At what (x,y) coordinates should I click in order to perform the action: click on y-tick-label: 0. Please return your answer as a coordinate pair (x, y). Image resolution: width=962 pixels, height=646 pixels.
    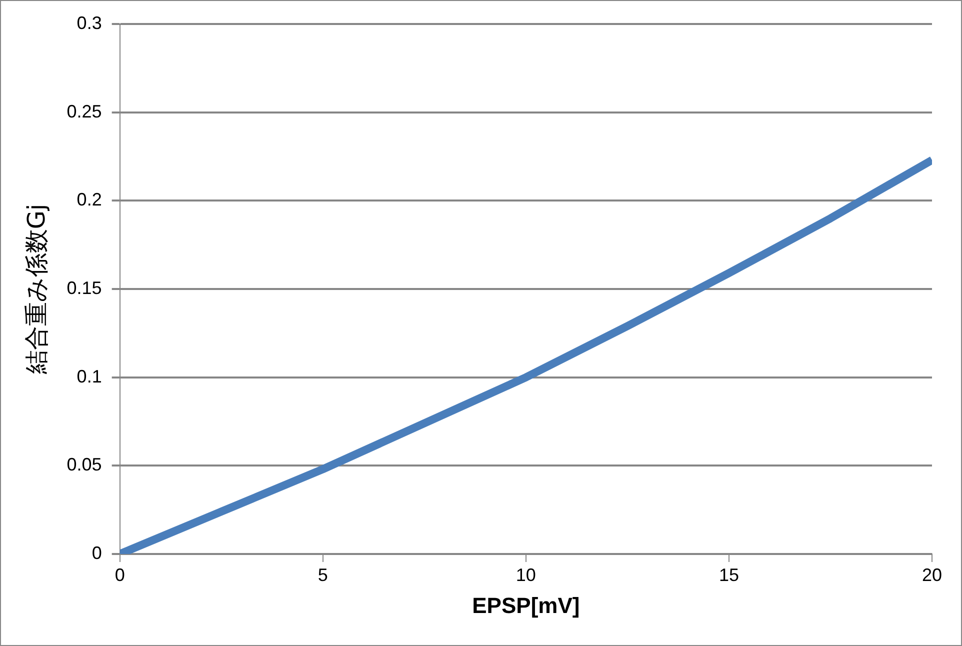
    Looking at the image, I should click on (97, 552).